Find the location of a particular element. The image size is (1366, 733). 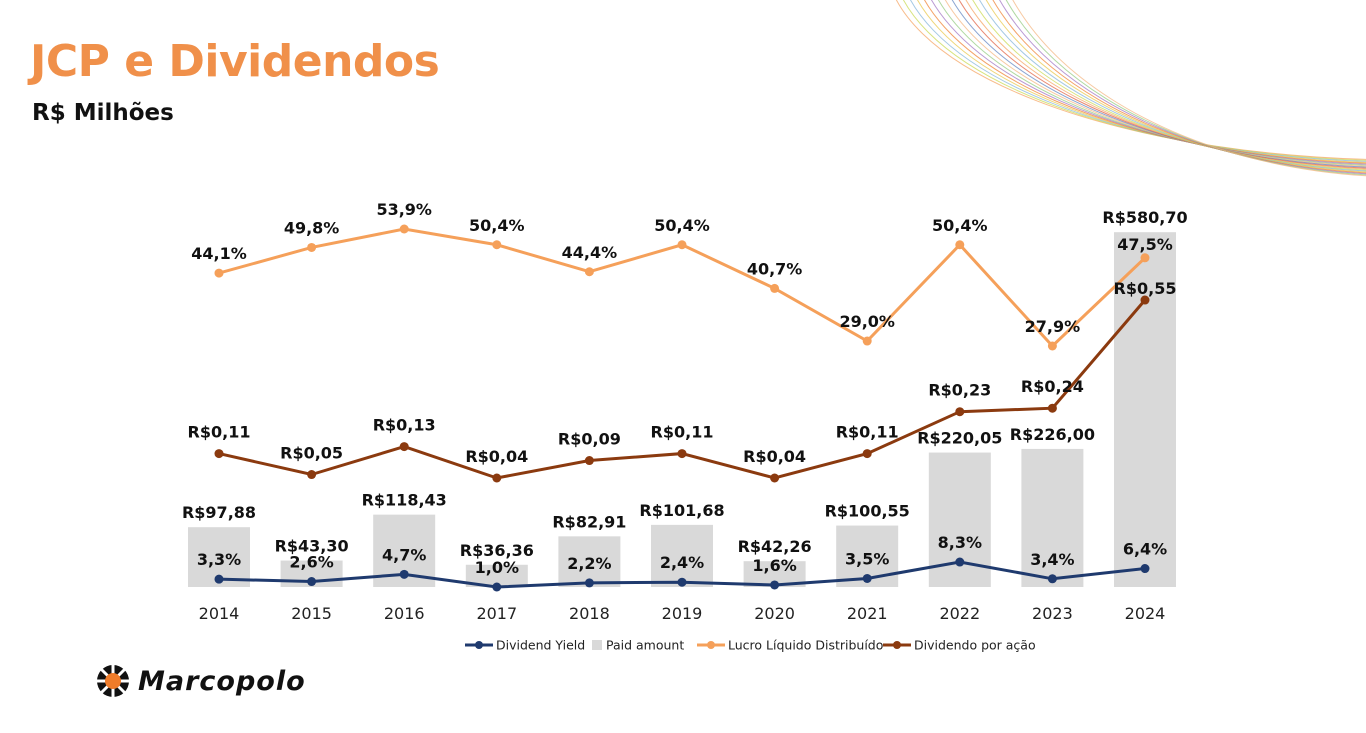

data-label: 2,6% is located at coordinates (311, 562).